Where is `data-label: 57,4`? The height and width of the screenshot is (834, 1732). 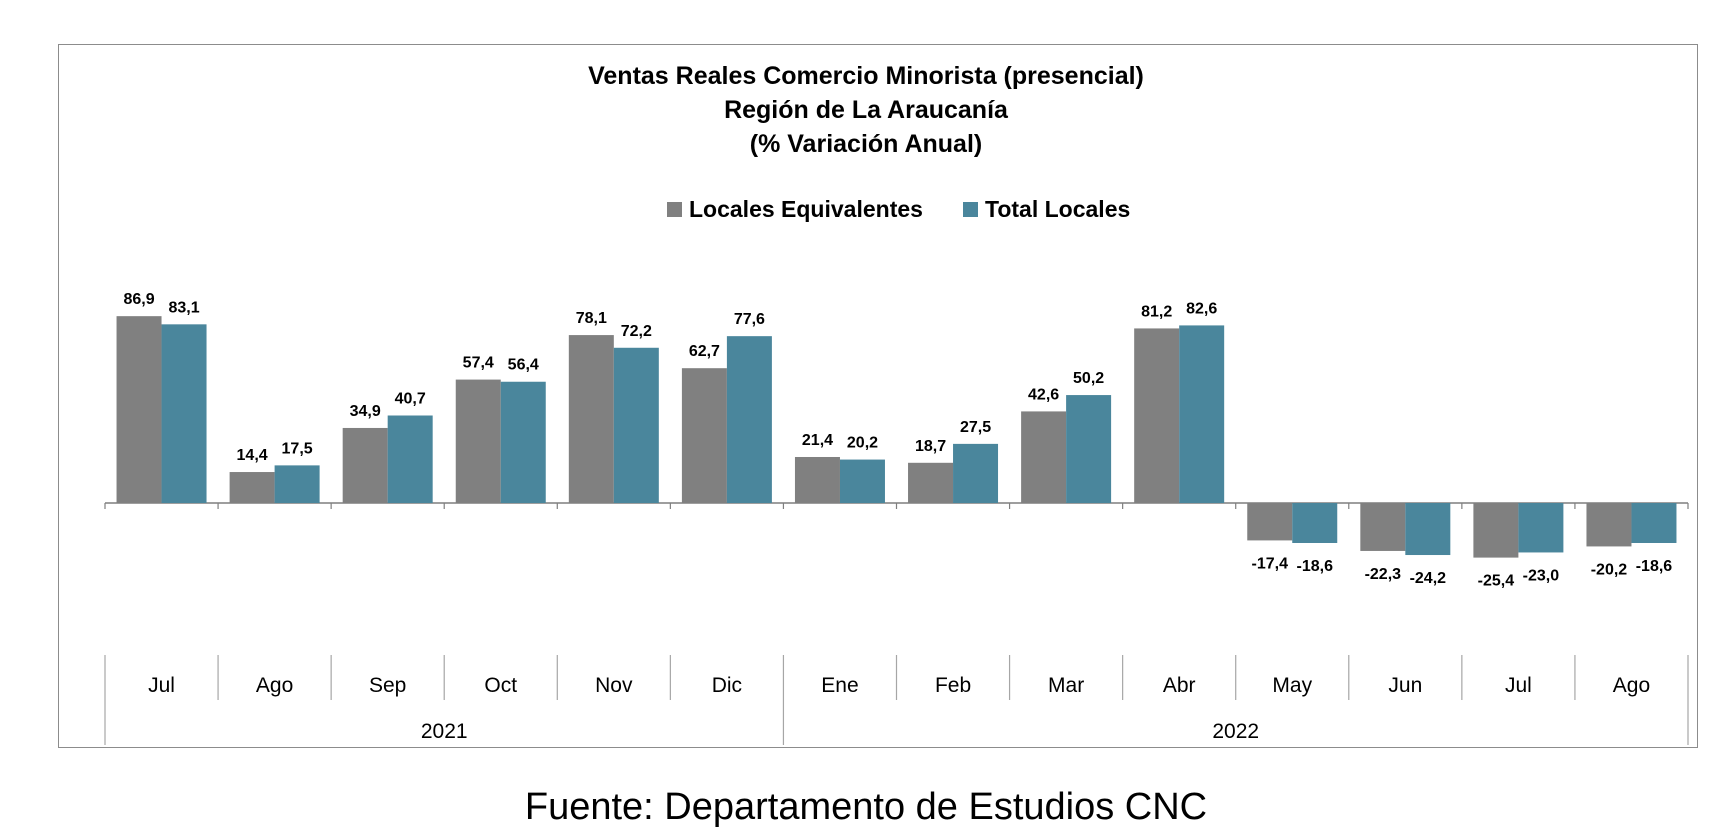 data-label: 57,4 is located at coordinates (478, 363).